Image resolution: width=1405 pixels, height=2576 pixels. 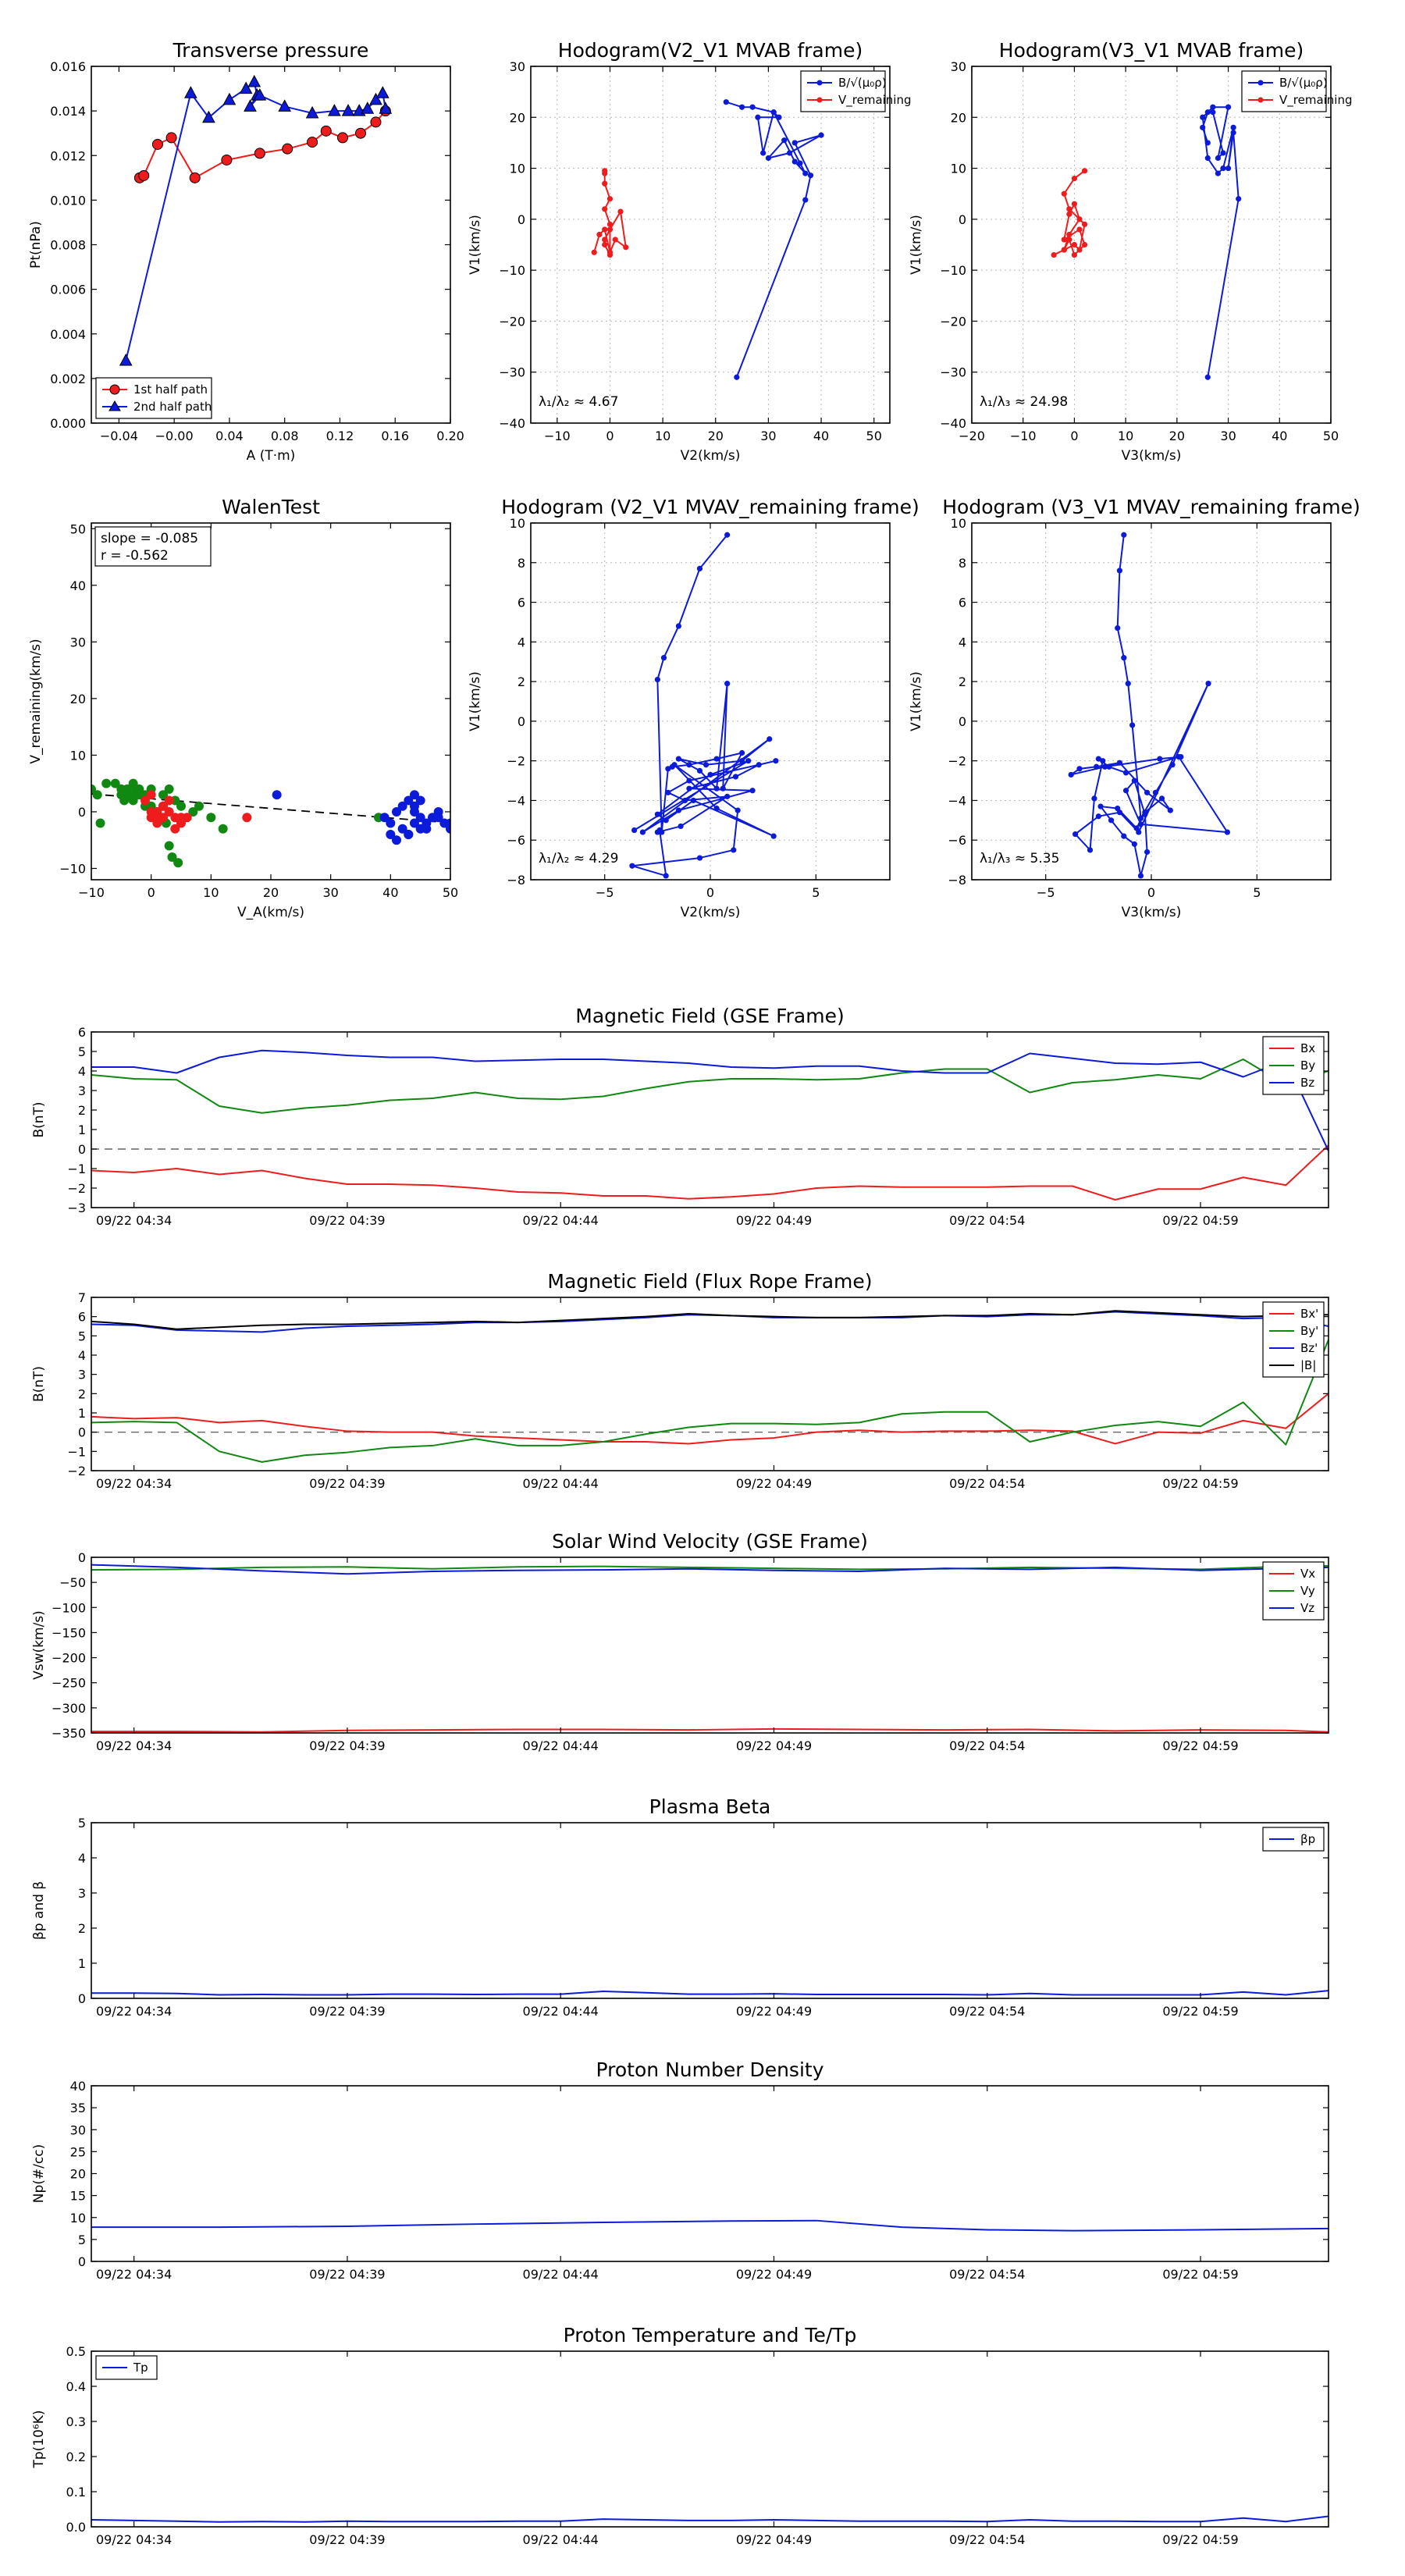 What do you see at coordinates (1200, 1745) in the screenshot?
I see `x-tick-label: 09/22 04:59` at bounding box center [1200, 1745].